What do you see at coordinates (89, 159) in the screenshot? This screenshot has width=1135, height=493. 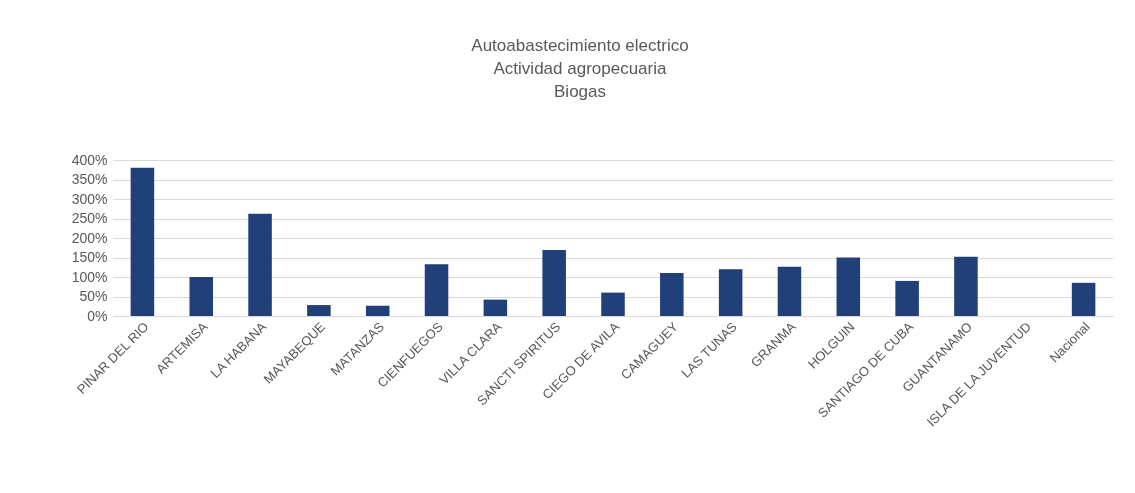 I see `y-tick-label: 400%` at bounding box center [89, 159].